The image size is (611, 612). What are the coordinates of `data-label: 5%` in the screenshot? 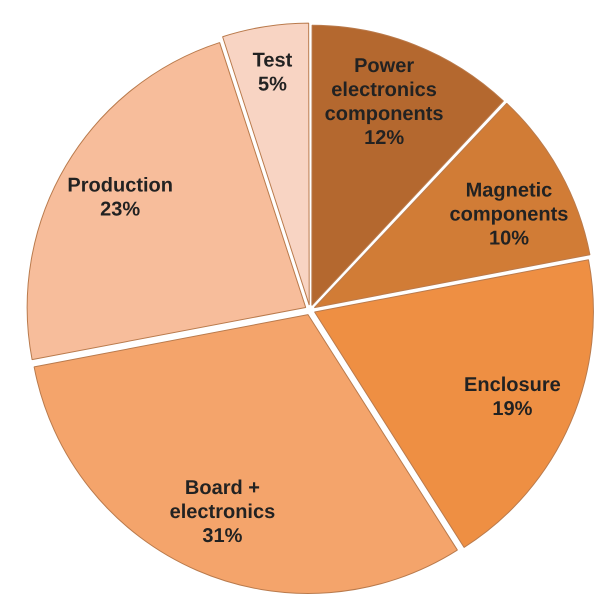 It's located at (273, 84).